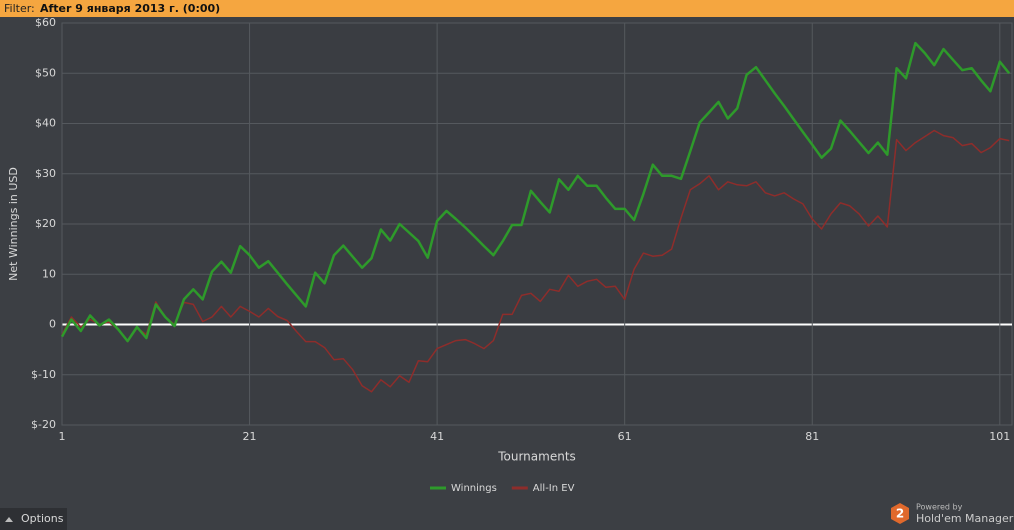 The image size is (1014, 530). What do you see at coordinates (939, 507) in the screenshot?
I see `powered-by: Powered by` at bounding box center [939, 507].